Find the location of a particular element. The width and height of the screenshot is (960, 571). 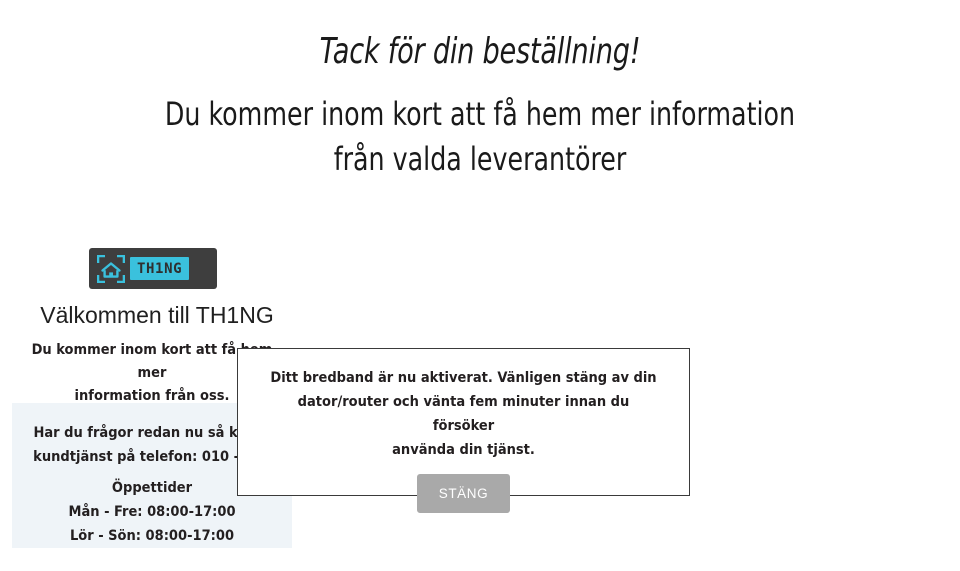

opening-hours-weekday: Mån - Fre: 08:00-17:00 is located at coordinates (152, 512).